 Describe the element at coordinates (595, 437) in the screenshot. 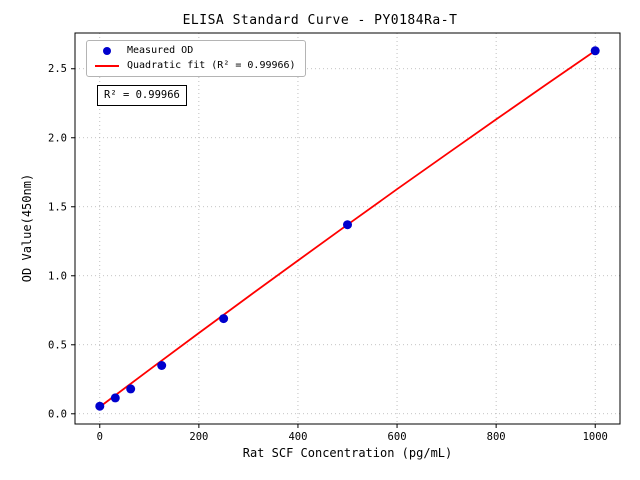

I see `x-tick-label: 1000` at that location.